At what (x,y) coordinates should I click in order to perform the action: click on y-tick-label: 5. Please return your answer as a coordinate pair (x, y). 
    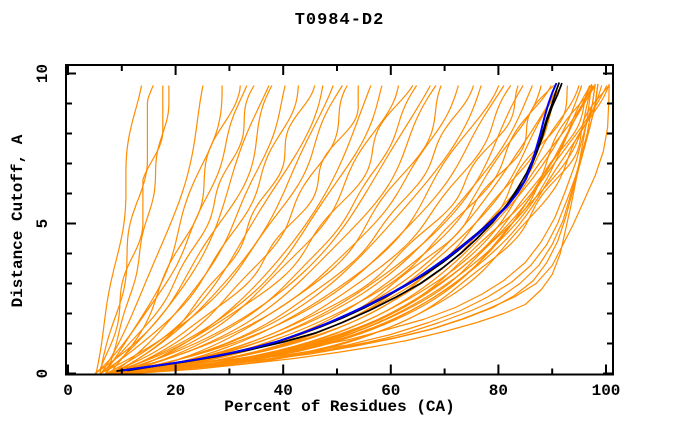
    Looking at the image, I should click on (43, 224).